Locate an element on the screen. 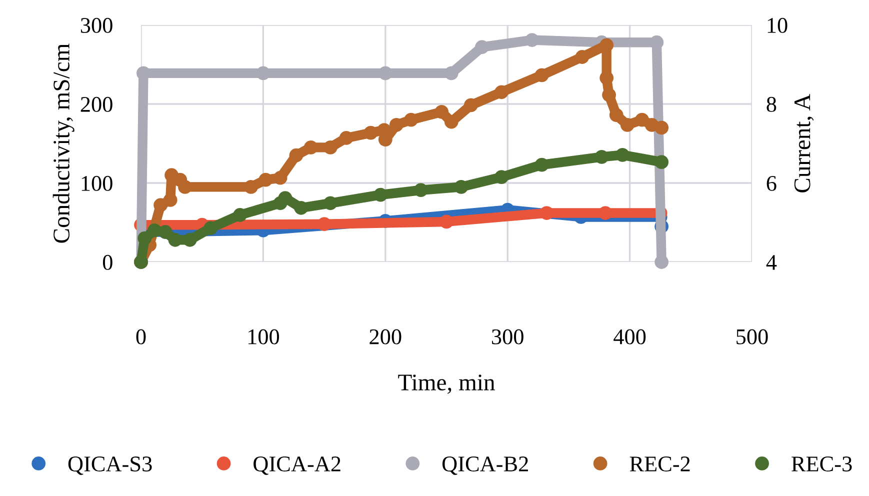  y-tick-label: 200 is located at coordinates (96, 104).